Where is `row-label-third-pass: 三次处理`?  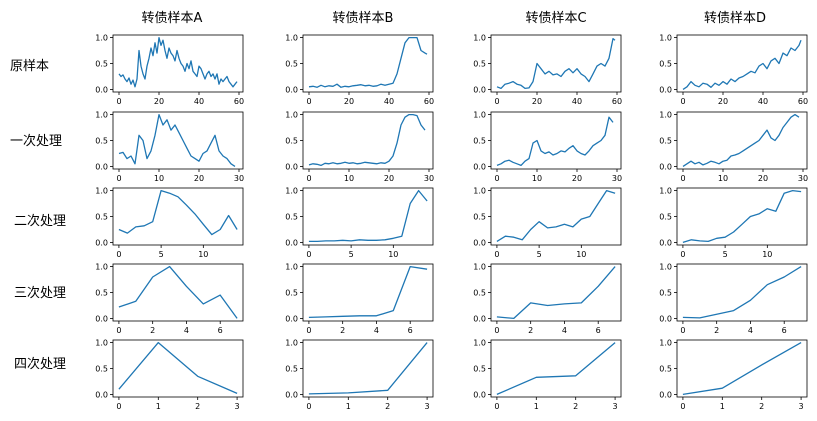 row-label-third-pass: 三次处理 is located at coordinates (40, 293).